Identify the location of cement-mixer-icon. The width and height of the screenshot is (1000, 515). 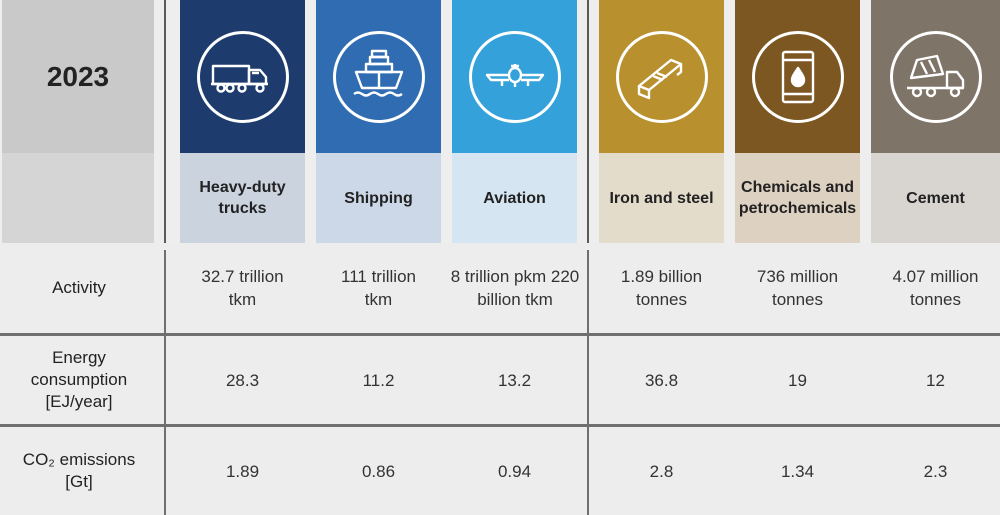
(935, 76).